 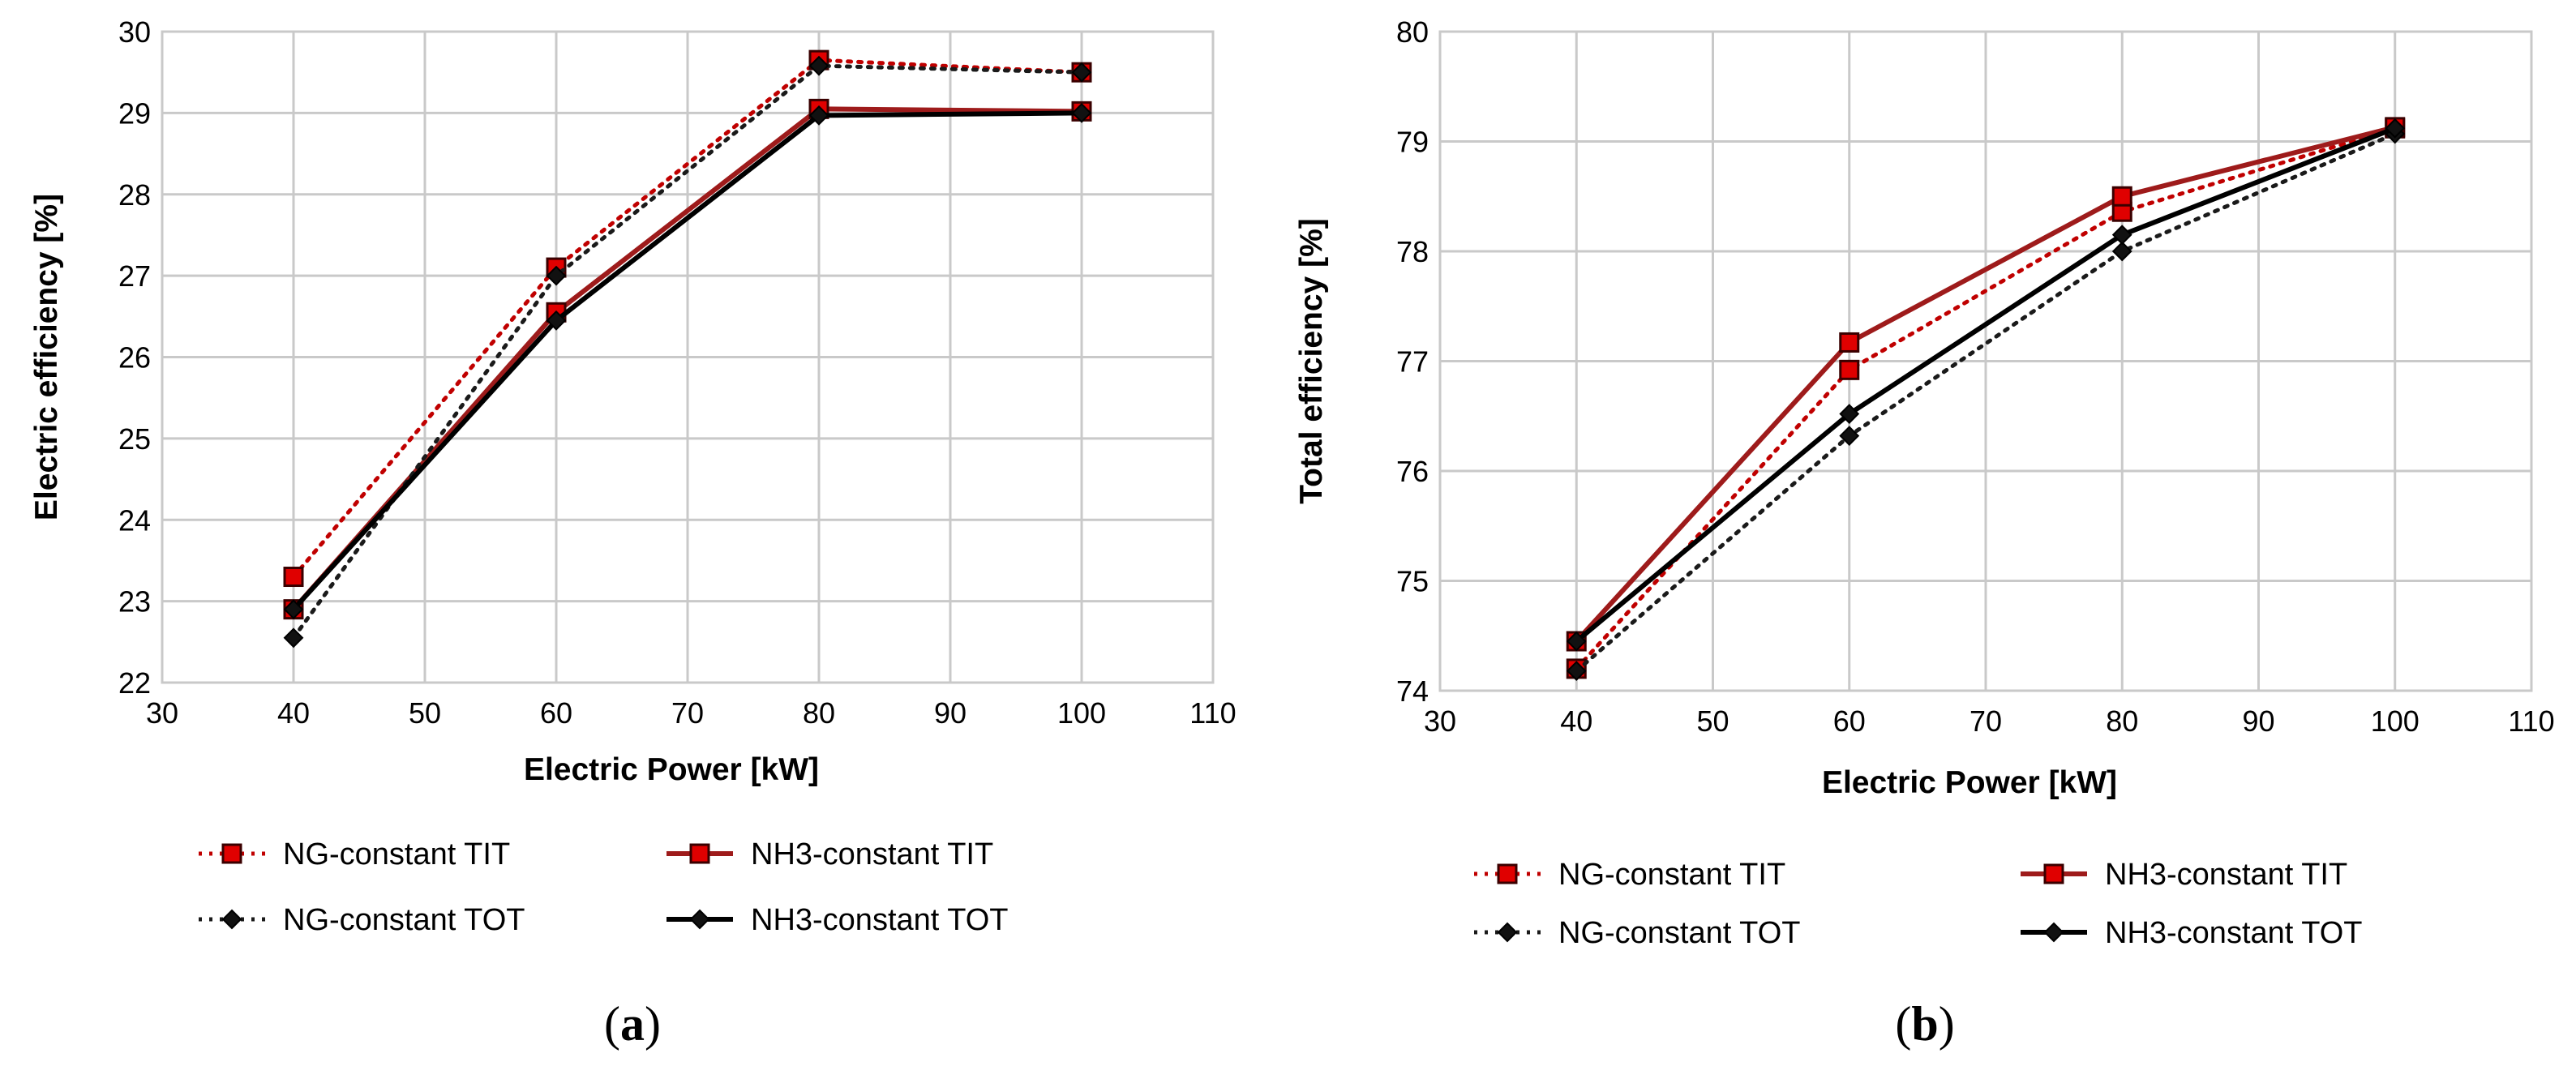 What do you see at coordinates (134, 358) in the screenshot?
I see `y-tick-label: 26` at bounding box center [134, 358].